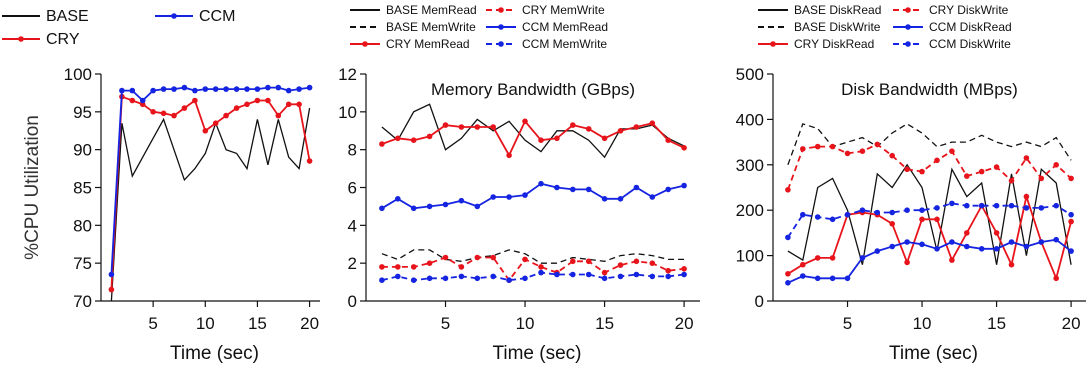 This screenshot has height=374, width=1088. What do you see at coordinates (82, 112) in the screenshot?
I see `y-tick-label: 95` at bounding box center [82, 112].